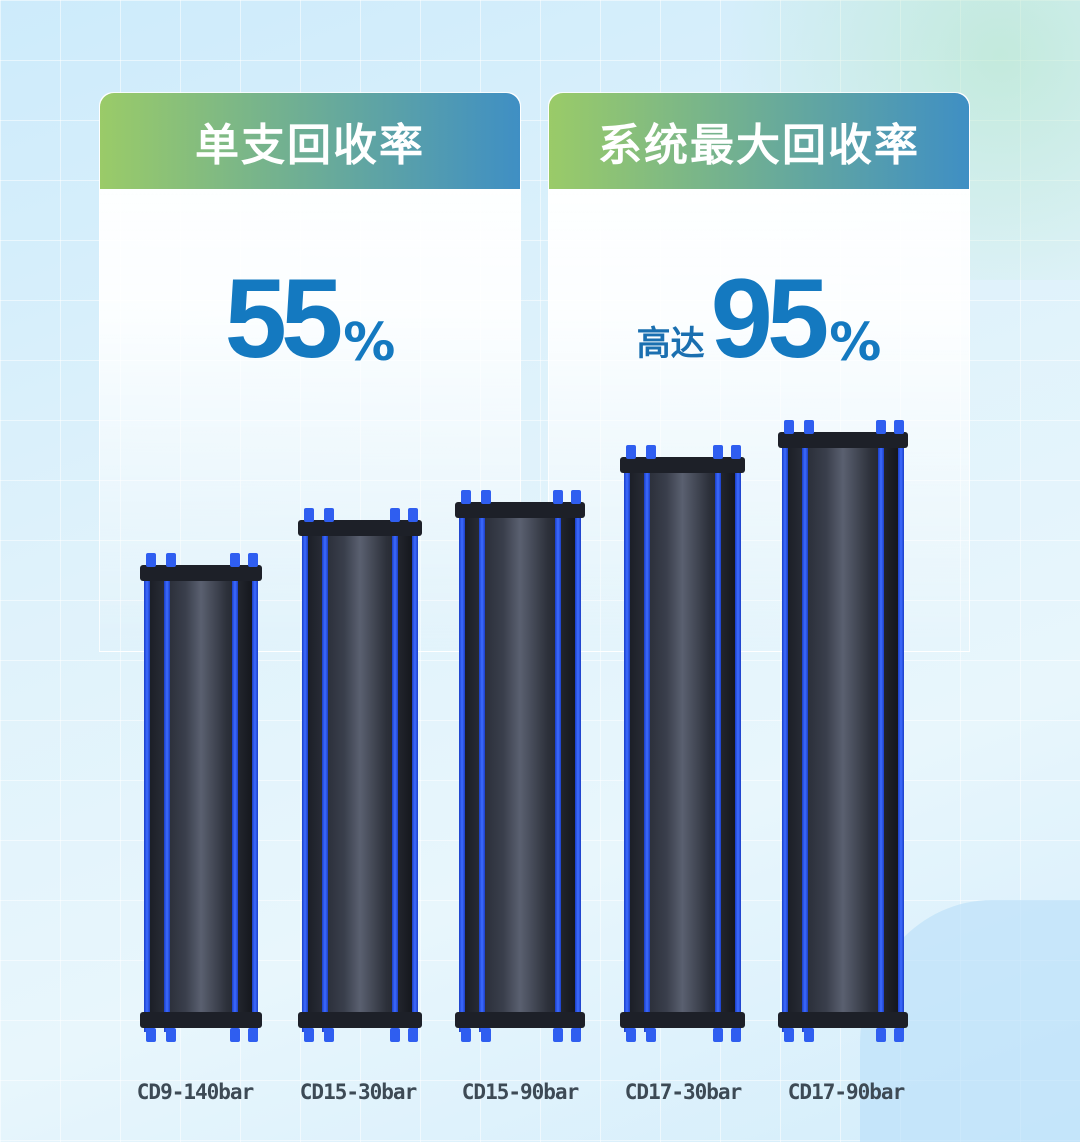 Image resolution: width=1080 pixels, height=1142 pixels. What do you see at coordinates (284, 318) in the screenshot?
I see `stat-value: 55` at bounding box center [284, 318].